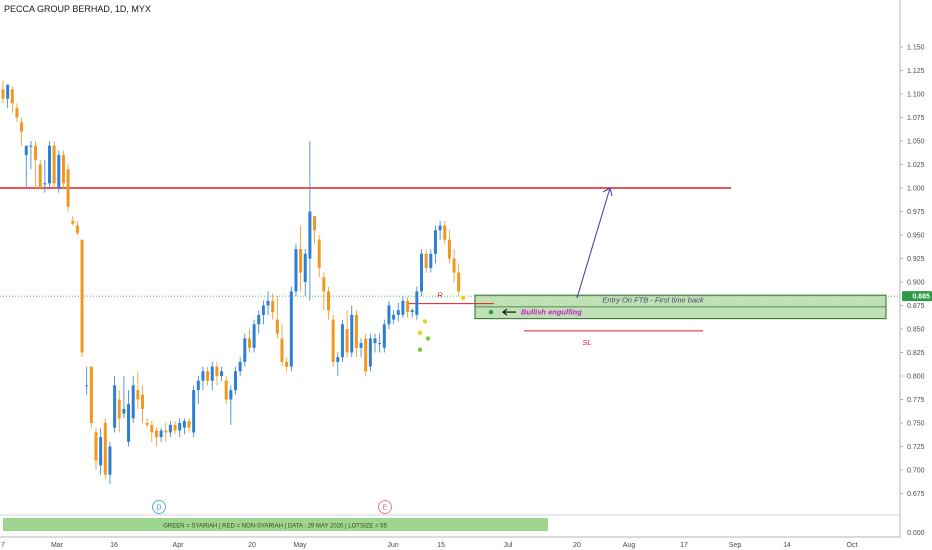 Image resolution: width=932 pixels, height=550 pixels. Describe the element at coordinates (275, 524) in the screenshot. I see `footer-legend-bar` at that location.